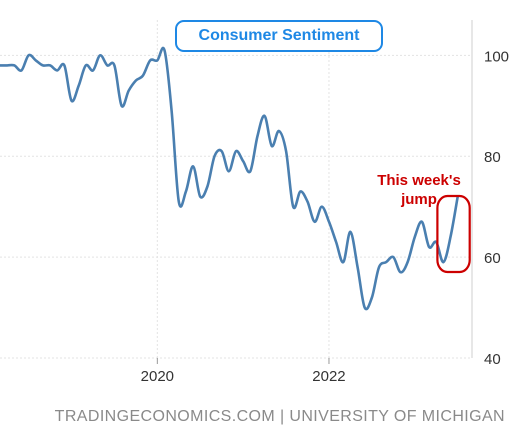  What do you see at coordinates (419, 199) in the screenshot?
I see `annotation-line-2: jump` at bounding box center [419, 199].